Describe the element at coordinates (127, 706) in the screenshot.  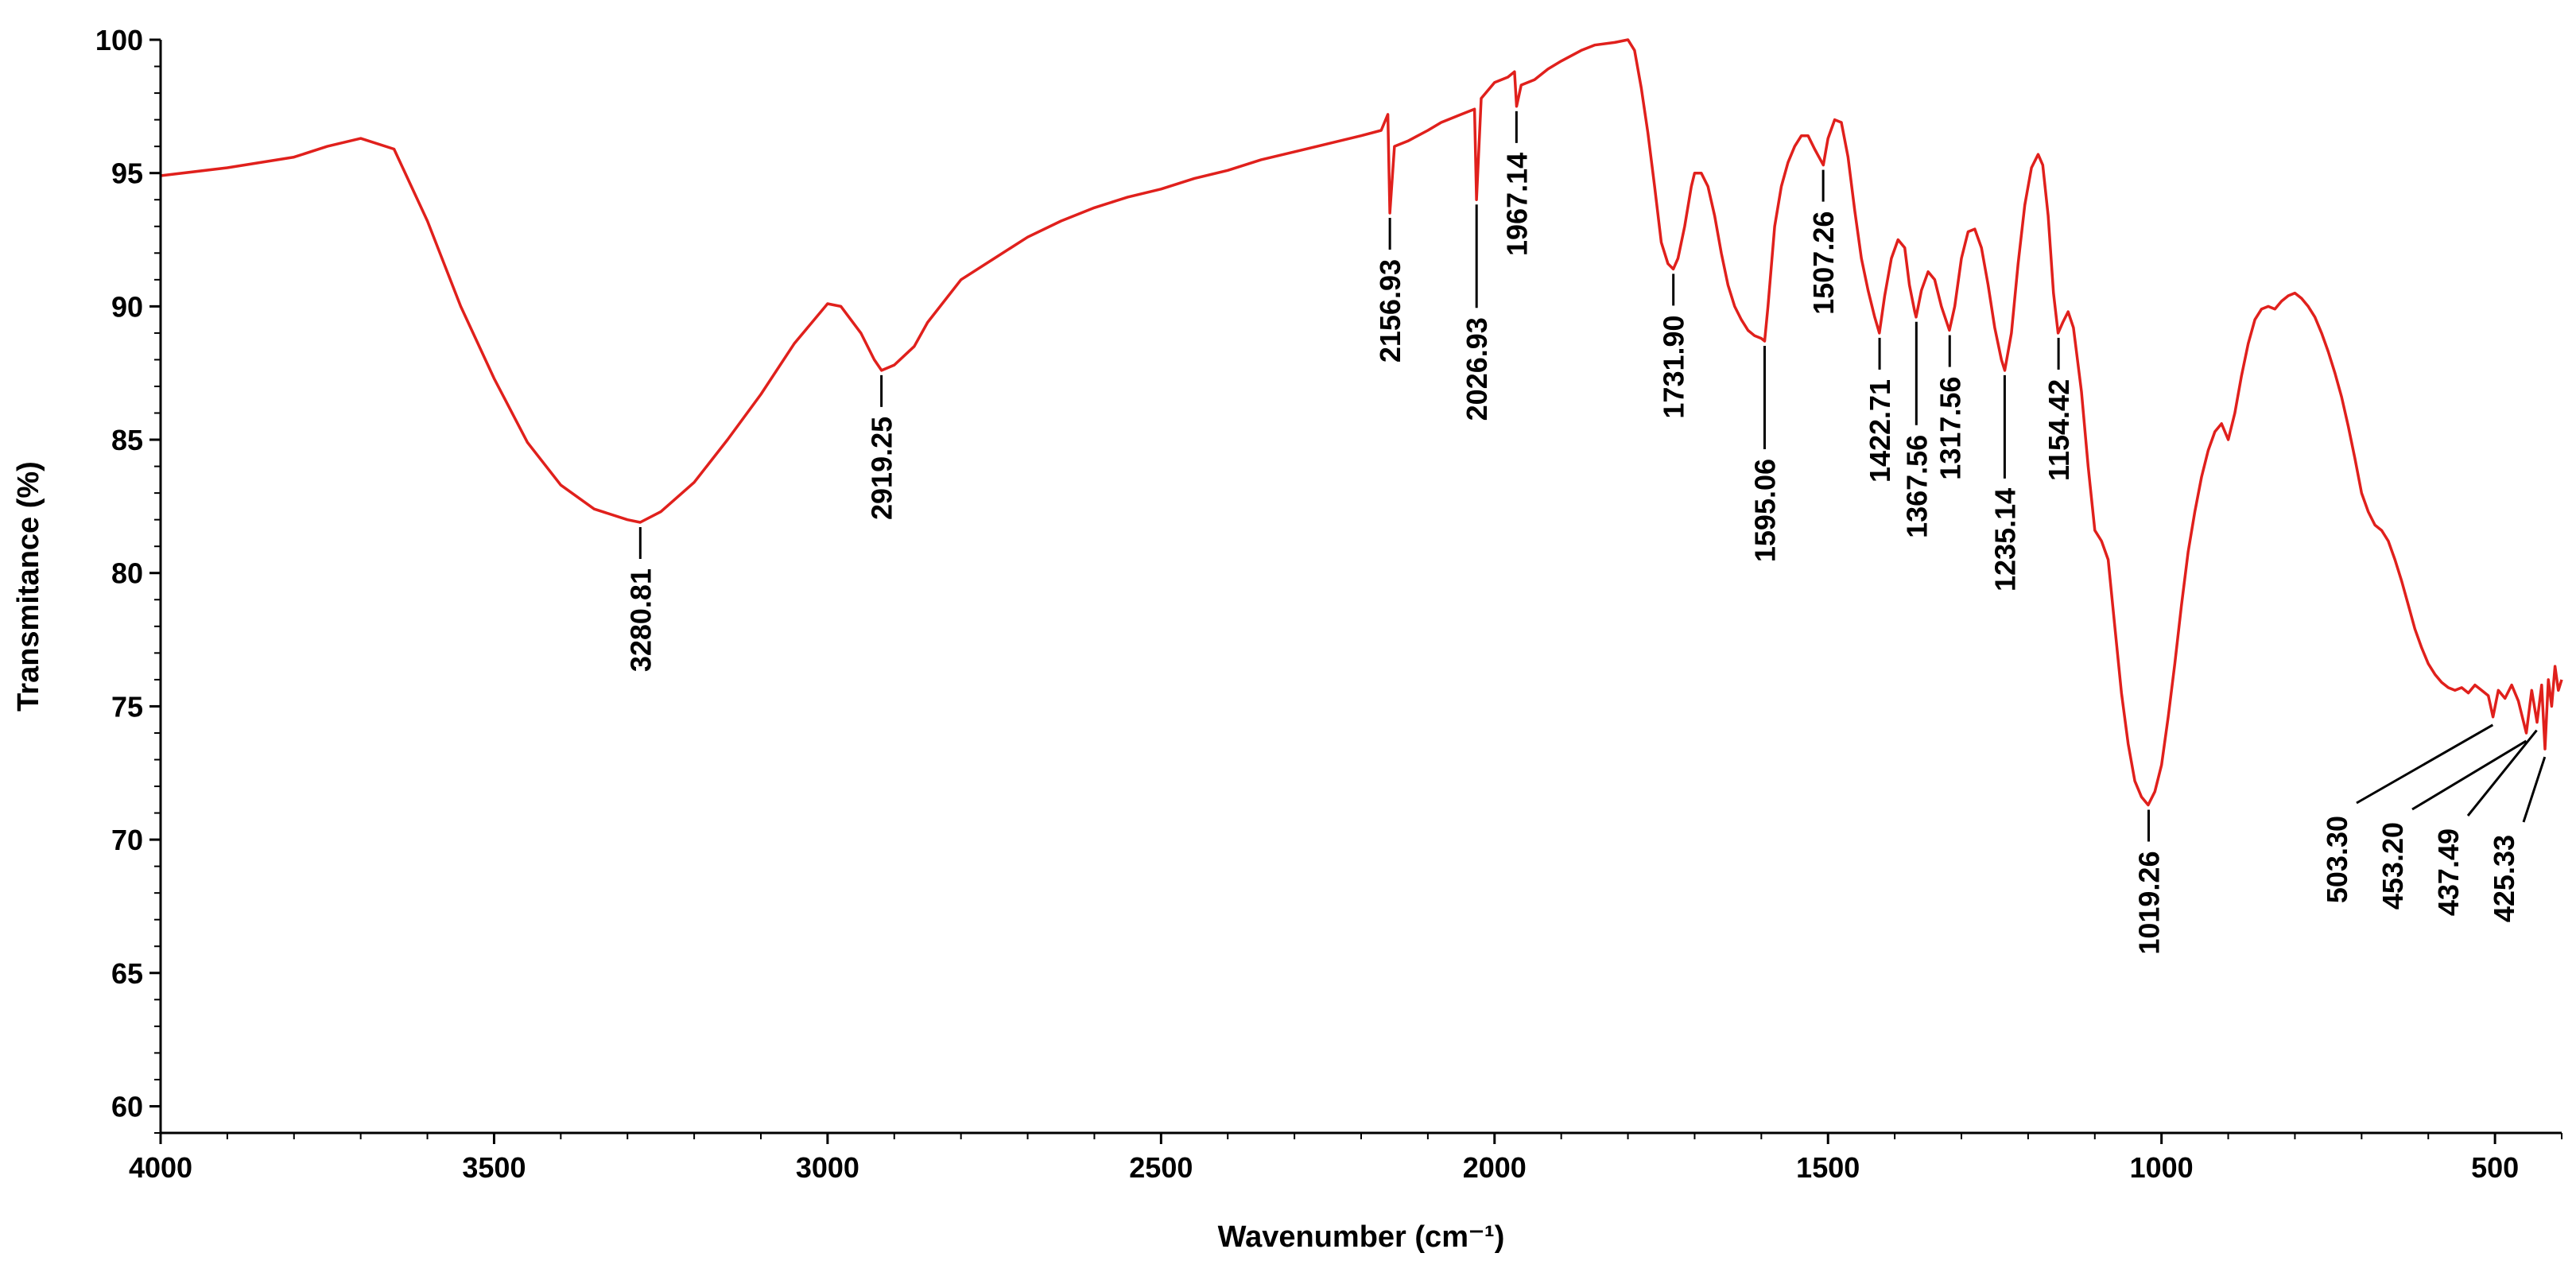
I see `y-tick-label: 75` at that location.